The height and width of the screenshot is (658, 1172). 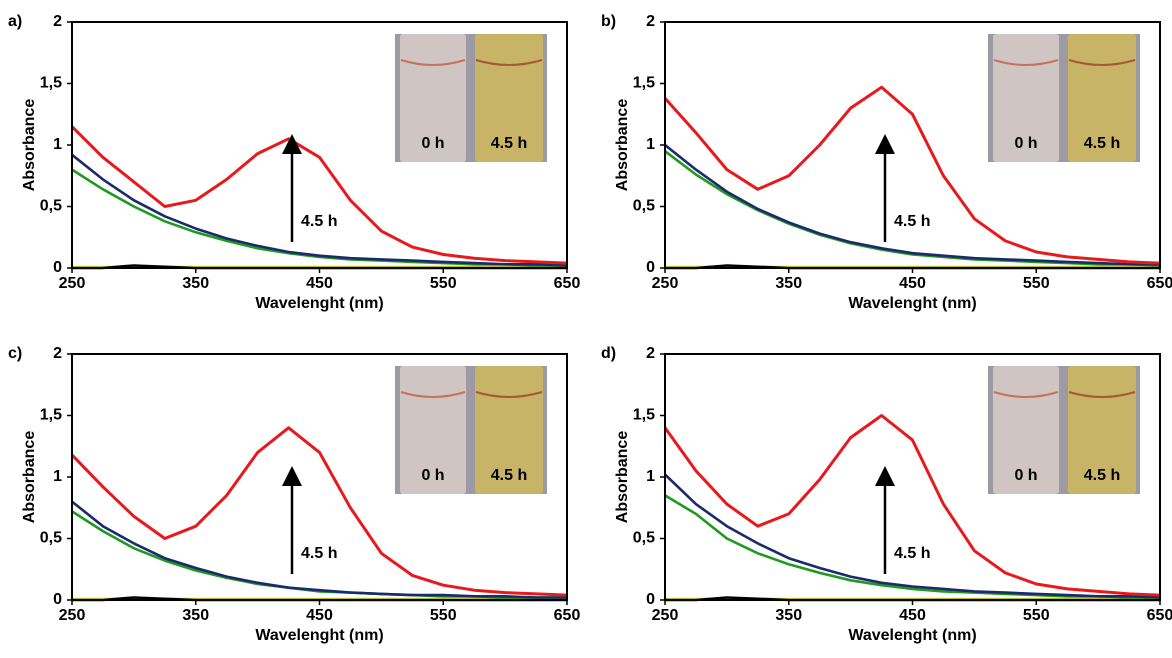 I want to click on panel-label: a), so click(x=15, y=21).